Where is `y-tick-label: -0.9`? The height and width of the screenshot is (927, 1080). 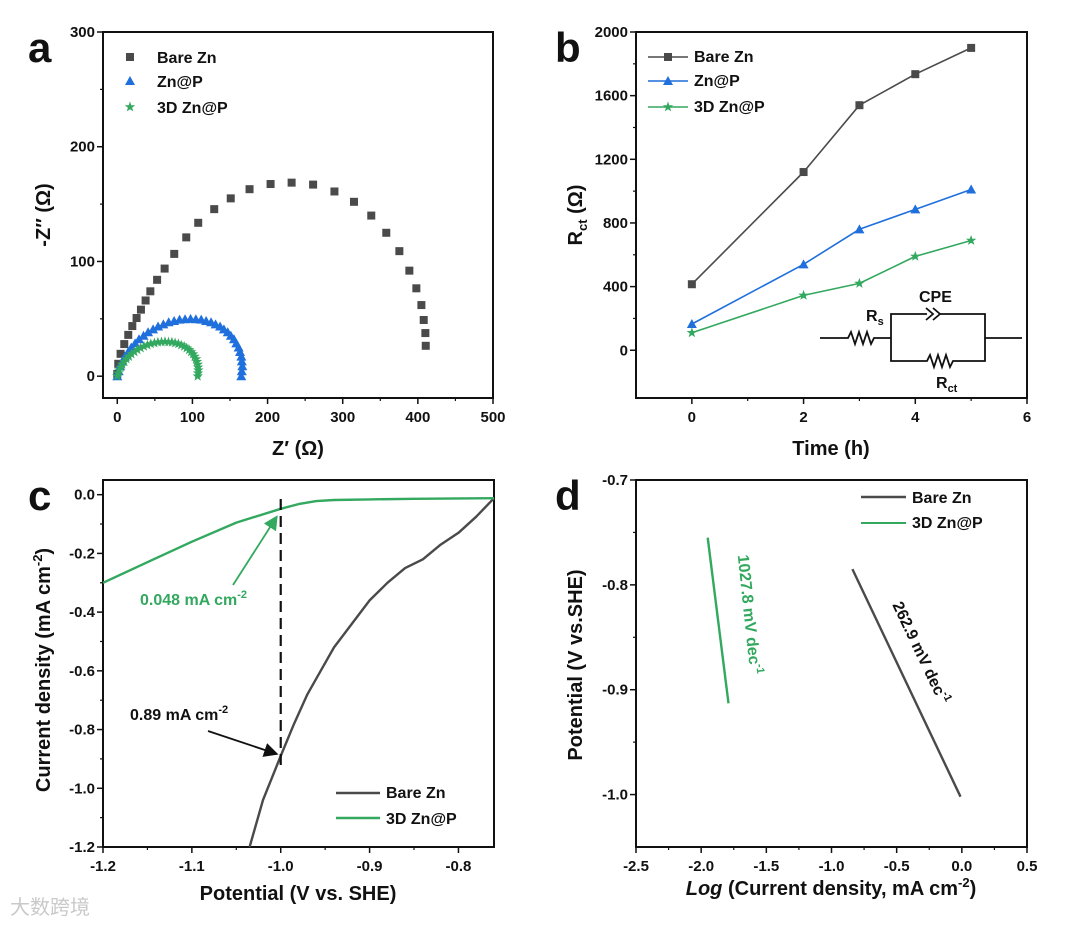
y-tick-label: -0.9 is located at coordinates (615, 690).